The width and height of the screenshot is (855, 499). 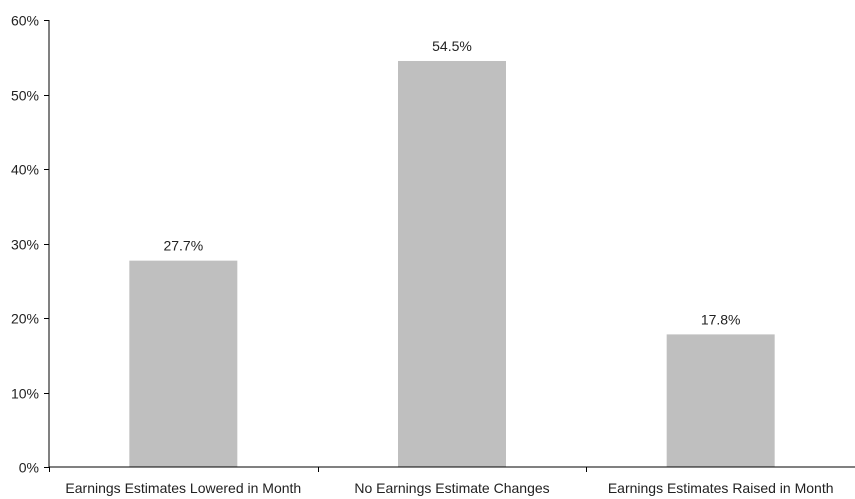 I want to click on category-label: No Earnings Estimate Changes, so click(x=451, y=488).